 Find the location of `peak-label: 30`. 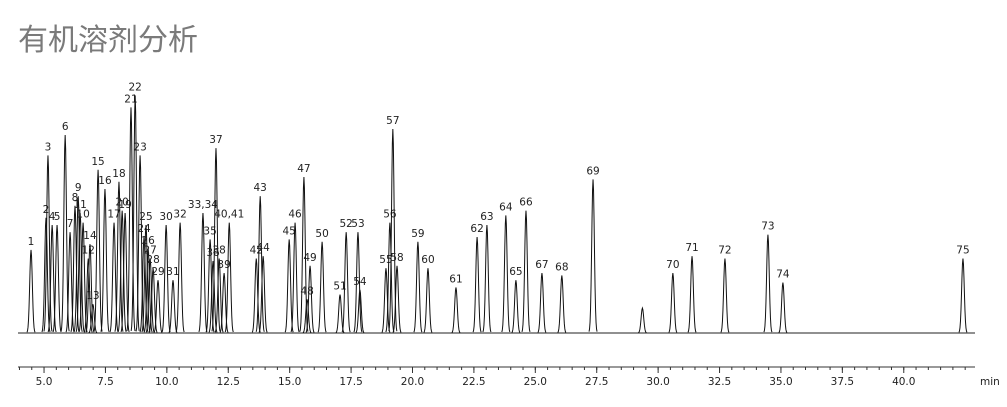

peak-label: 30 is located at coordinates (165, 217).